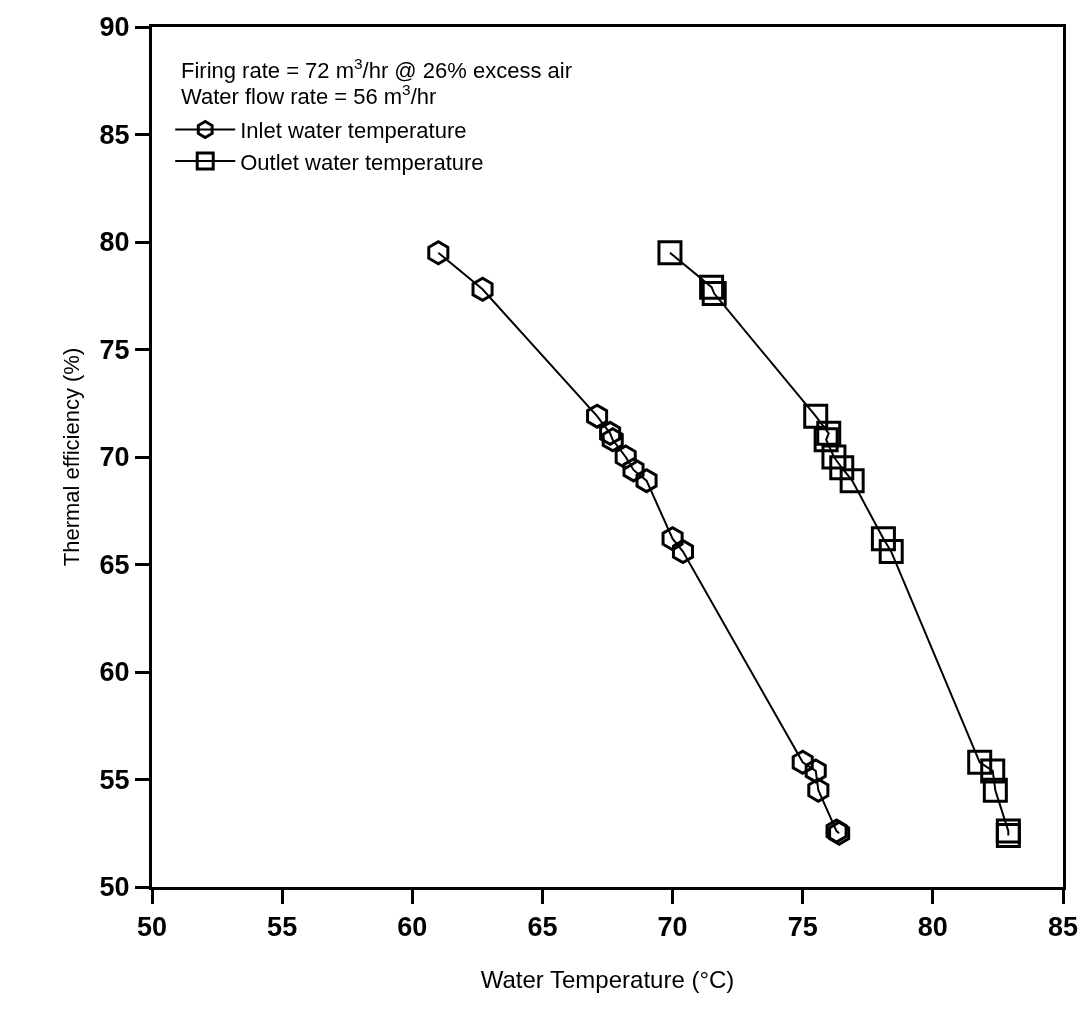 Image resolution: width=1090 pixels, height=1033 pixels. I want to click on legend-label: Outlet water temperature, so click(362, 162).